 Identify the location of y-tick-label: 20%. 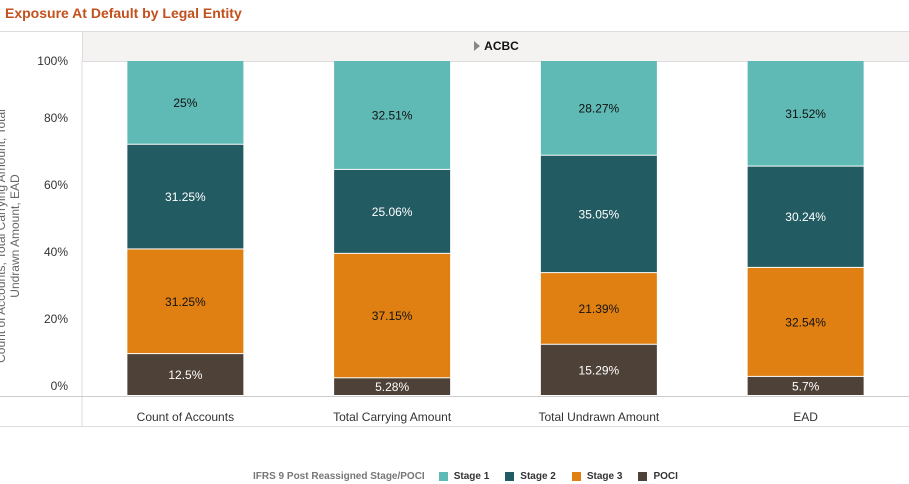
(56, 319).